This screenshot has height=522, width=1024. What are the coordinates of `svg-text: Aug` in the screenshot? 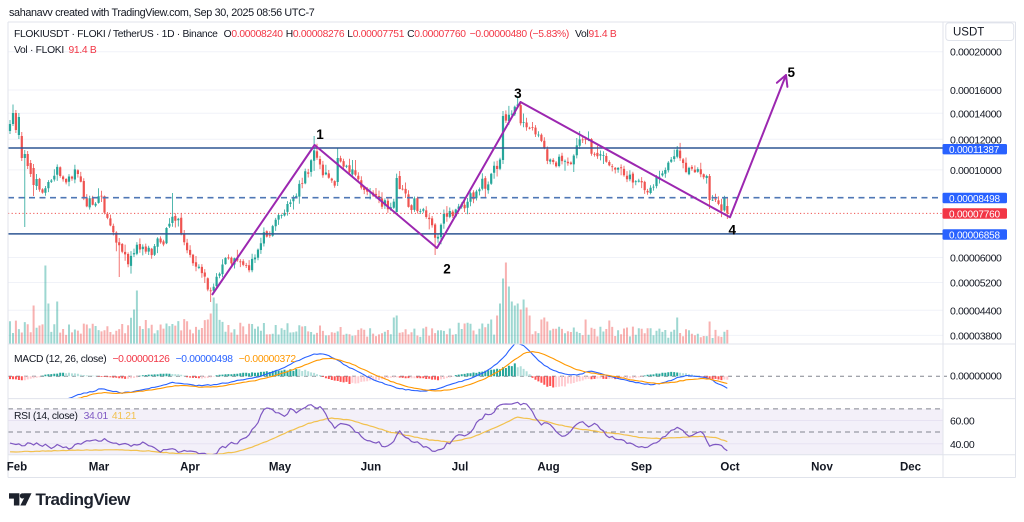 It's located at (548, 468).